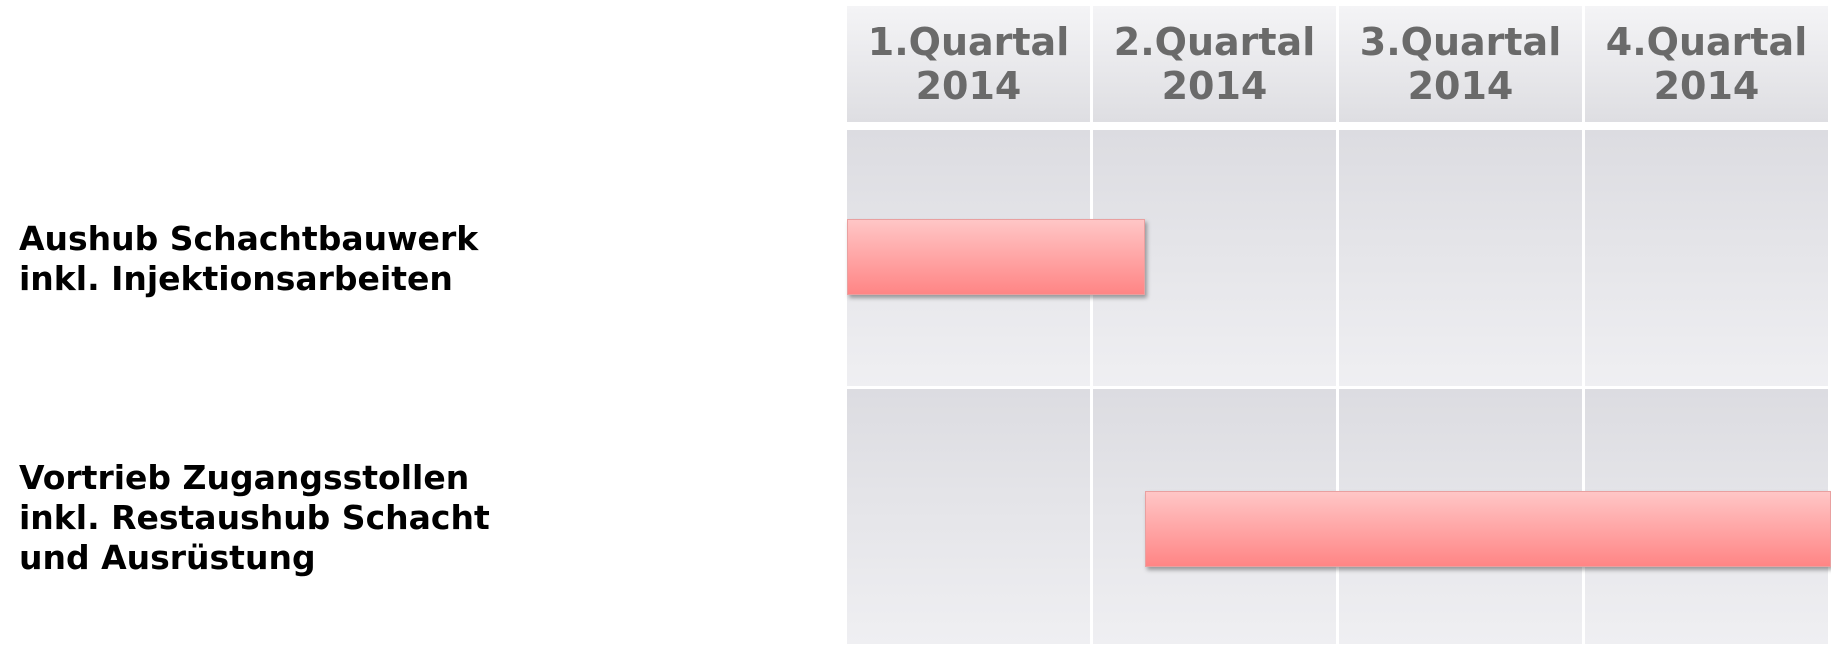 The image size is (1831, 647). I want to click on column-header: 3.Quartal 2014, so click(1460, 64).